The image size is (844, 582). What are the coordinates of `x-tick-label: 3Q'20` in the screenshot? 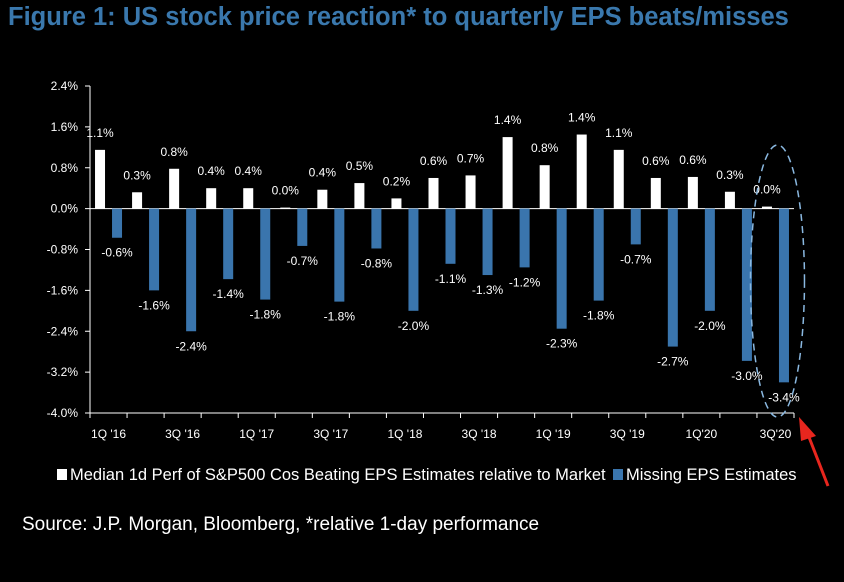 It's located at (776, 434).